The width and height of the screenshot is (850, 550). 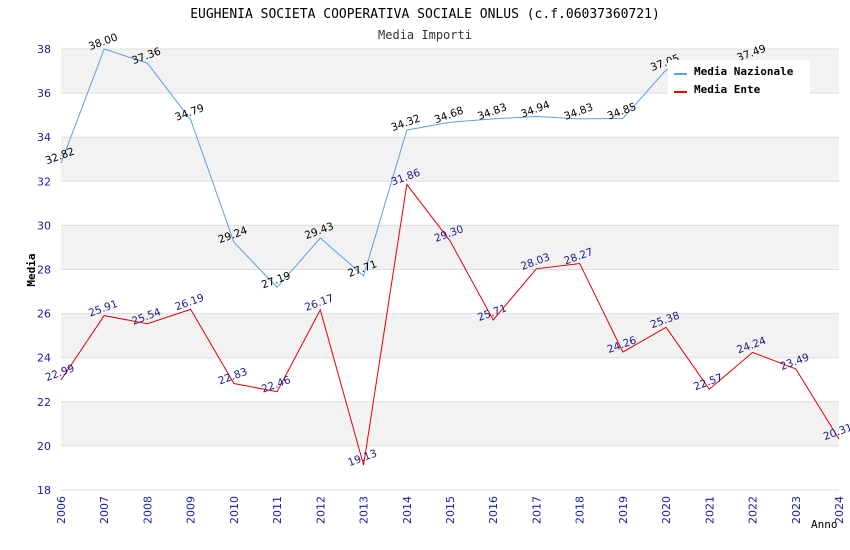 What do you see at coordinates (277, 510) in the screenshot?
I see `x-tick-label: 2011` at bounding box center [277, 510].